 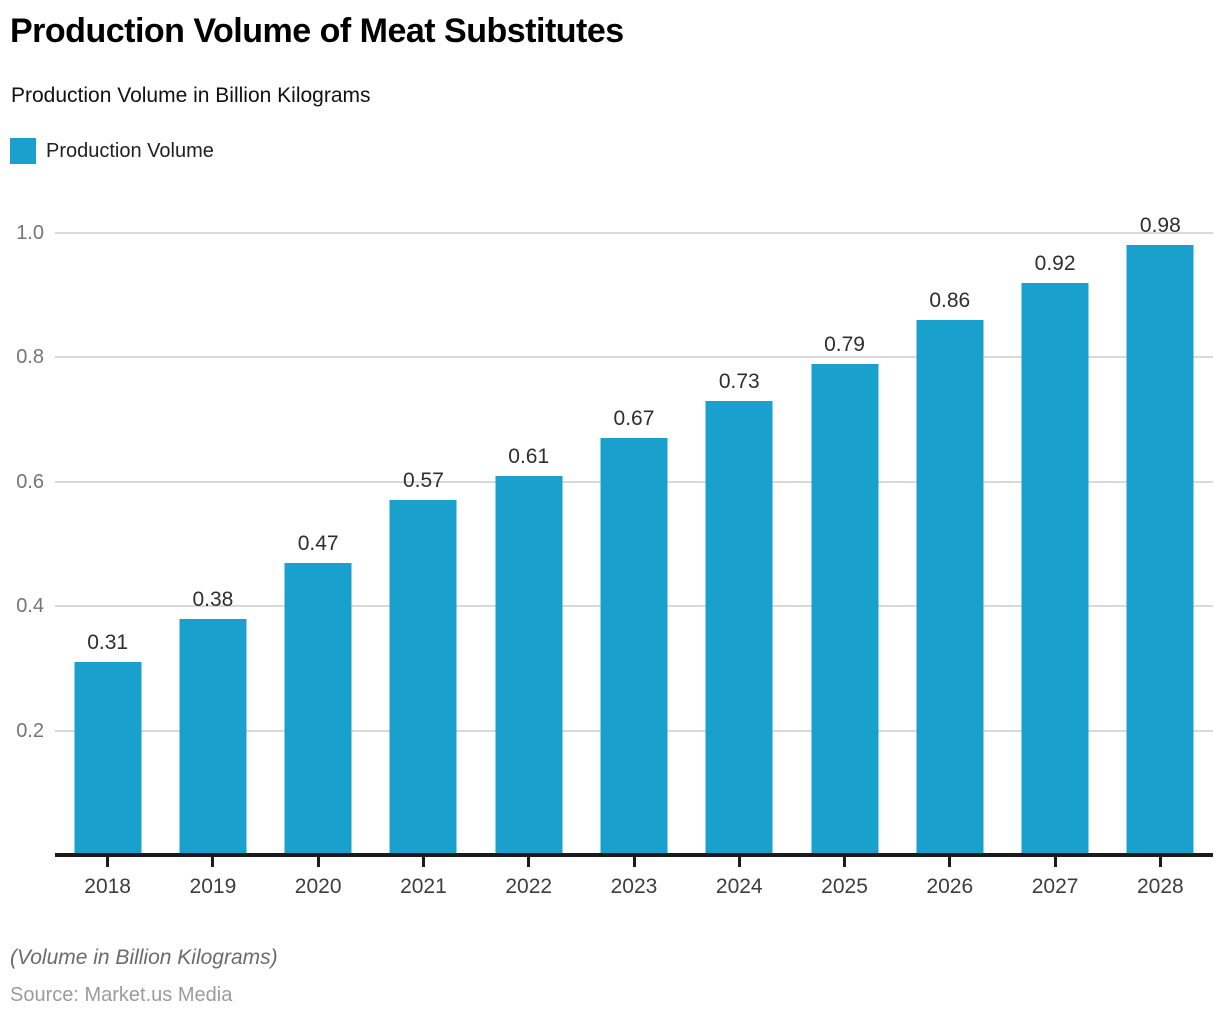 What do you see at coordinates (144, 957) in the screenshot?
I see `chart-footnote: (Volume in Billion Kilograms)` at bounding box center [144, 957].